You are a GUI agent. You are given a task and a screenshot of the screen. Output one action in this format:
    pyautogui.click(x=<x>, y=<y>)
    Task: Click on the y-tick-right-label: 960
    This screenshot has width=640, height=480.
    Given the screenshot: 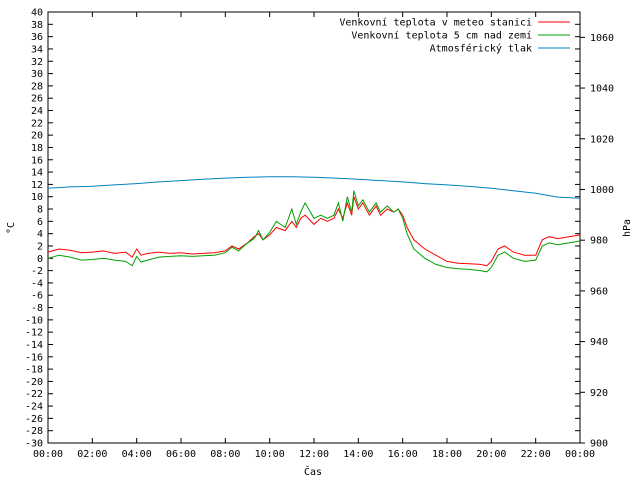 What is the action you would take?
    pyautogui.click(x=599, y=291)
    